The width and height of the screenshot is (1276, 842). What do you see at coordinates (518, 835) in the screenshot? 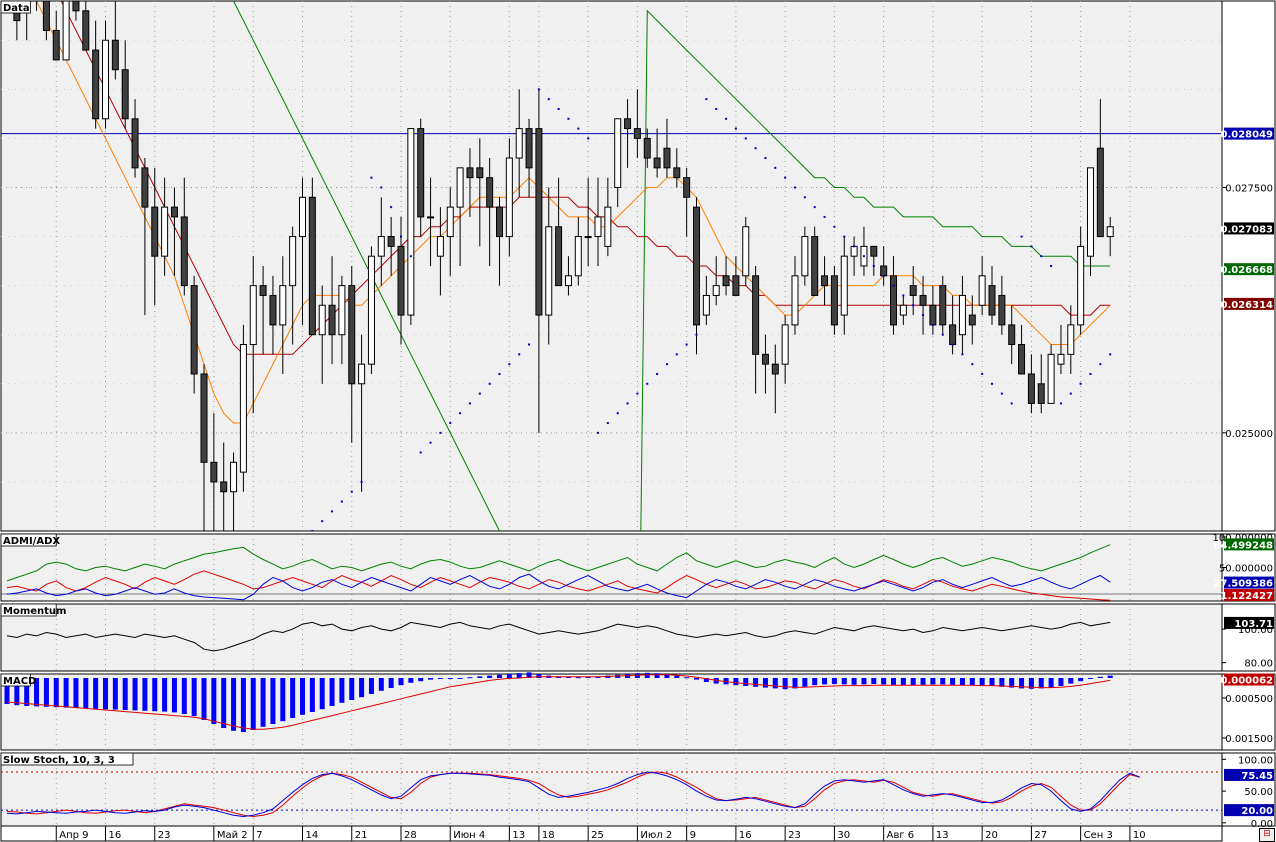
I see `x-tick-label: 13` at bounding box center [518, 835].